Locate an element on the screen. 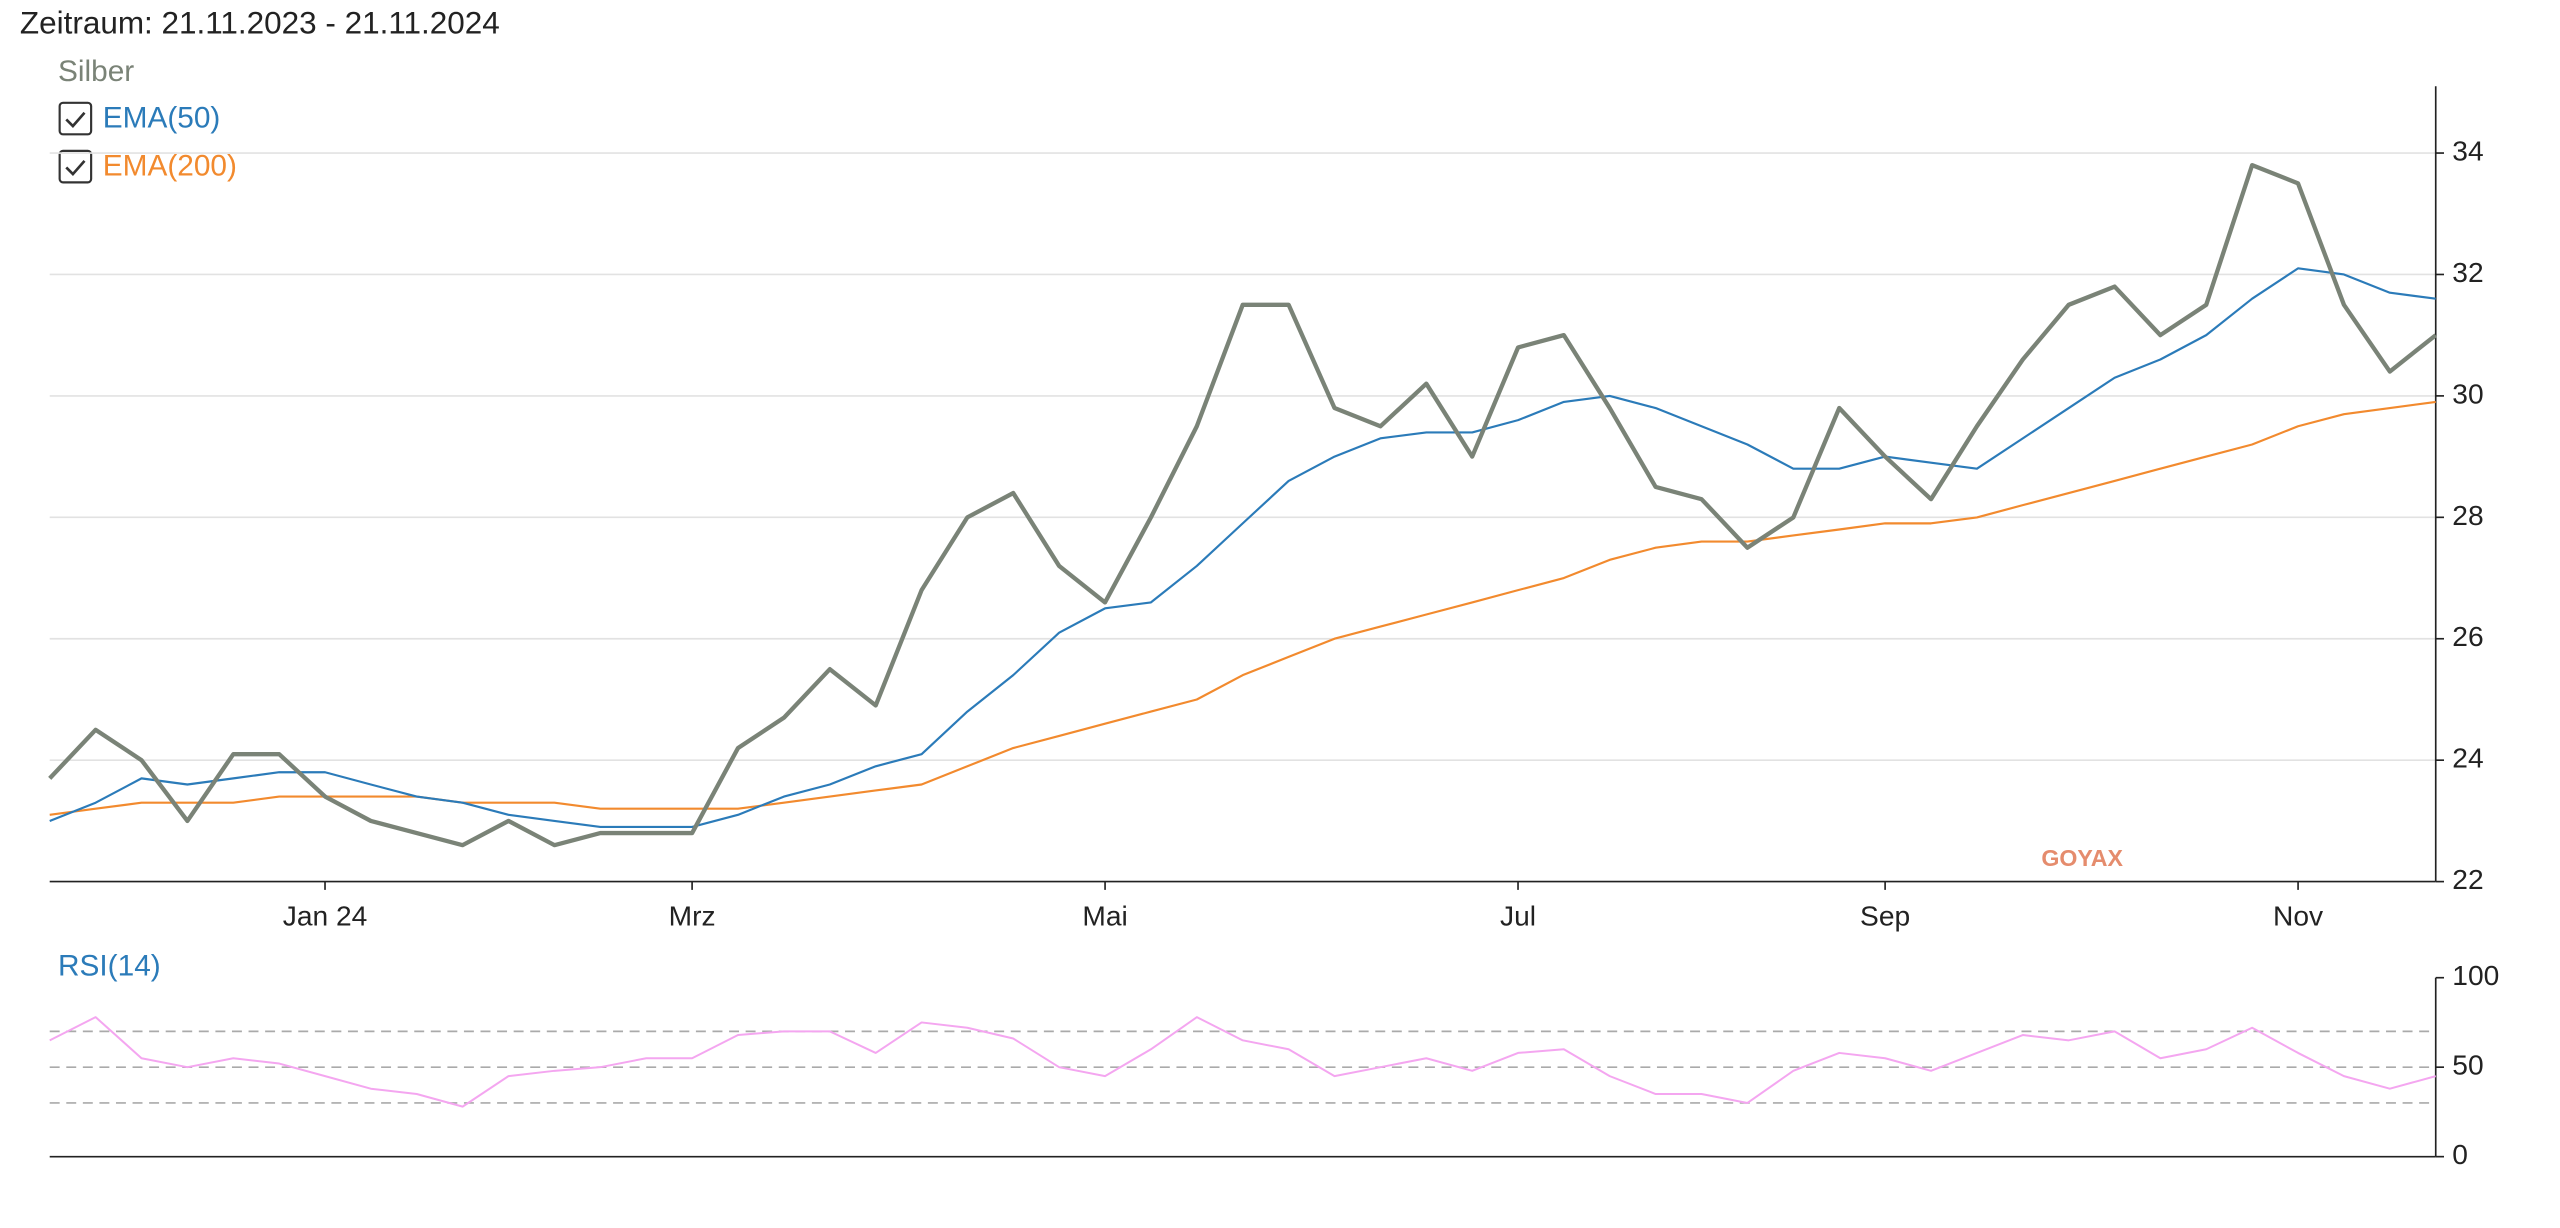 This screenshot has width=2560, height=1228. y-tick-label: 22 is located at coordinates (2467, 879).